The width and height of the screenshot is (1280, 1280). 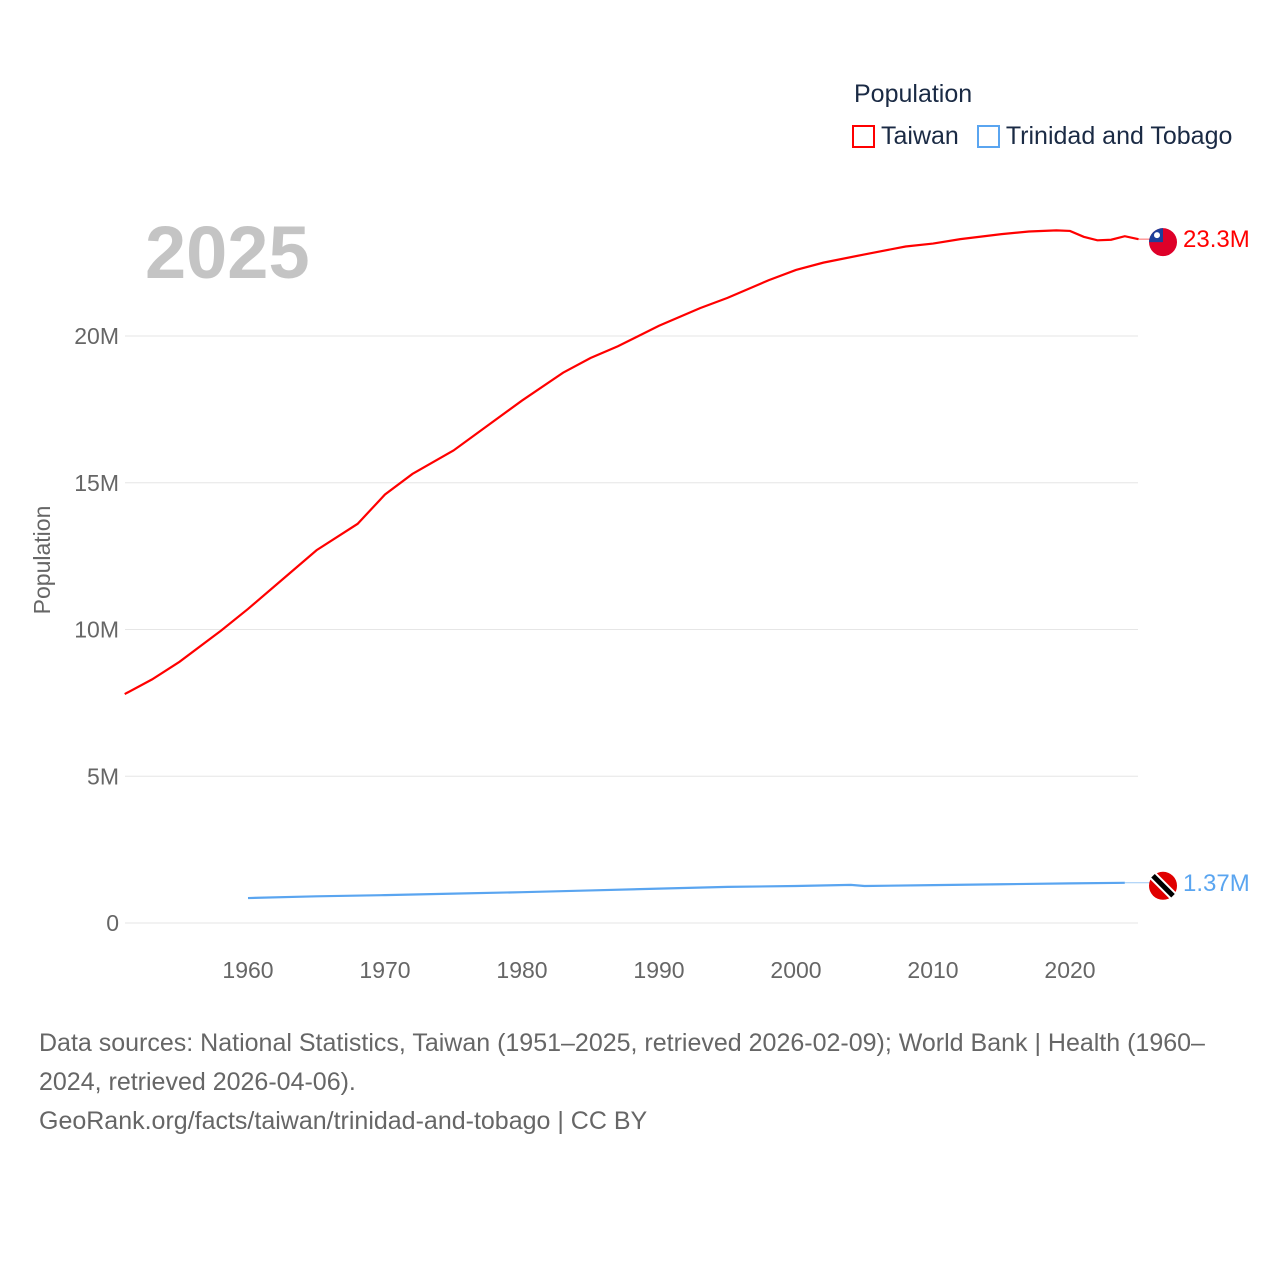 What do you see at coordinates (1163, 886) in the screenshot?
I see `flag-stripe-black` at bounding box center [1163, 886].